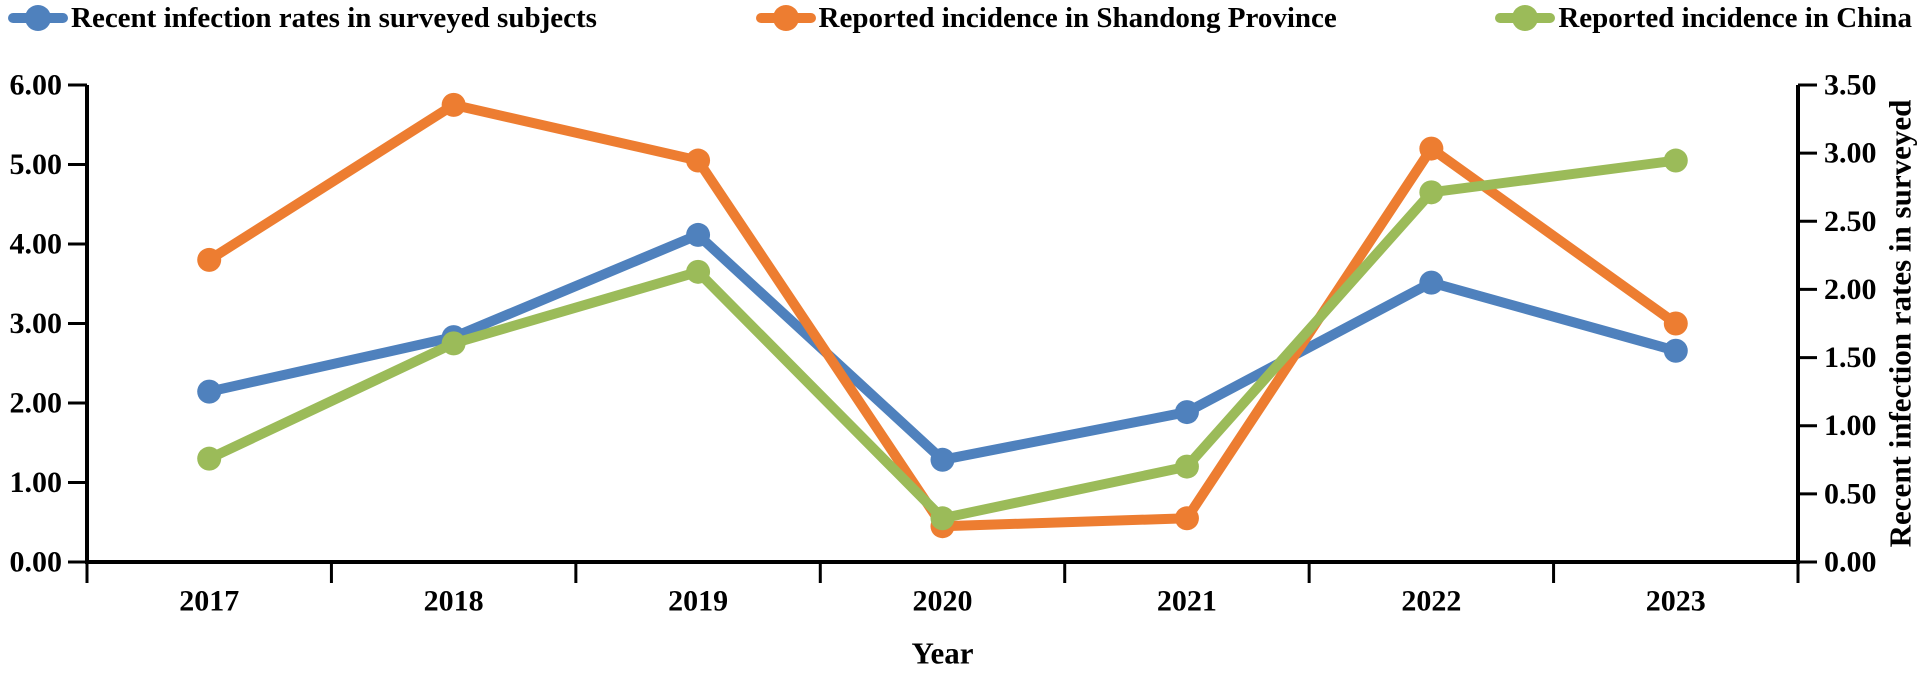 Image resolution: width=1920 pixels, height=673 pixels. I want to click on right-tick-label: 3.00, so click(1850, 153).